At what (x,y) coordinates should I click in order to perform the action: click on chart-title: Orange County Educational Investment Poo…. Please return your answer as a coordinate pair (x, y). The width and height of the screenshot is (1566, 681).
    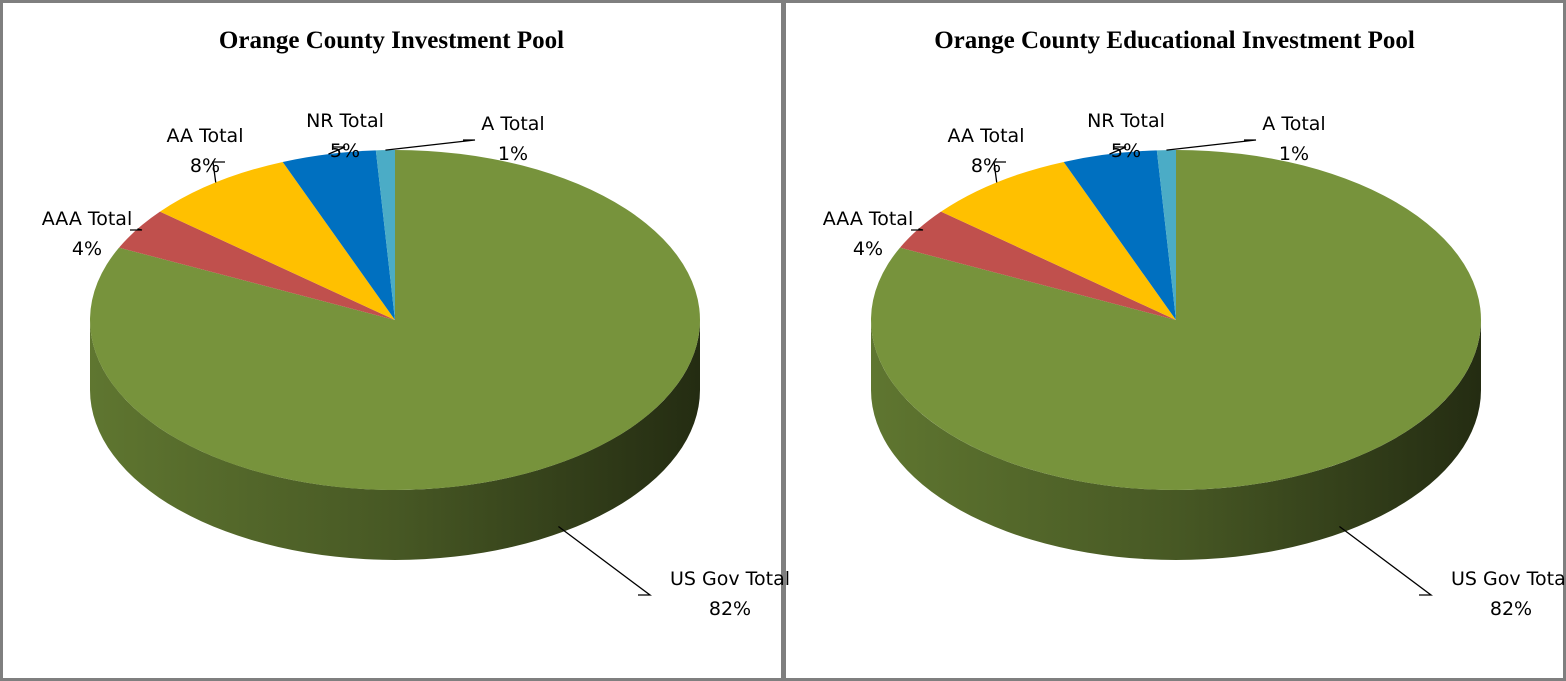
    Looking at the image, I should click on (1174, 40).